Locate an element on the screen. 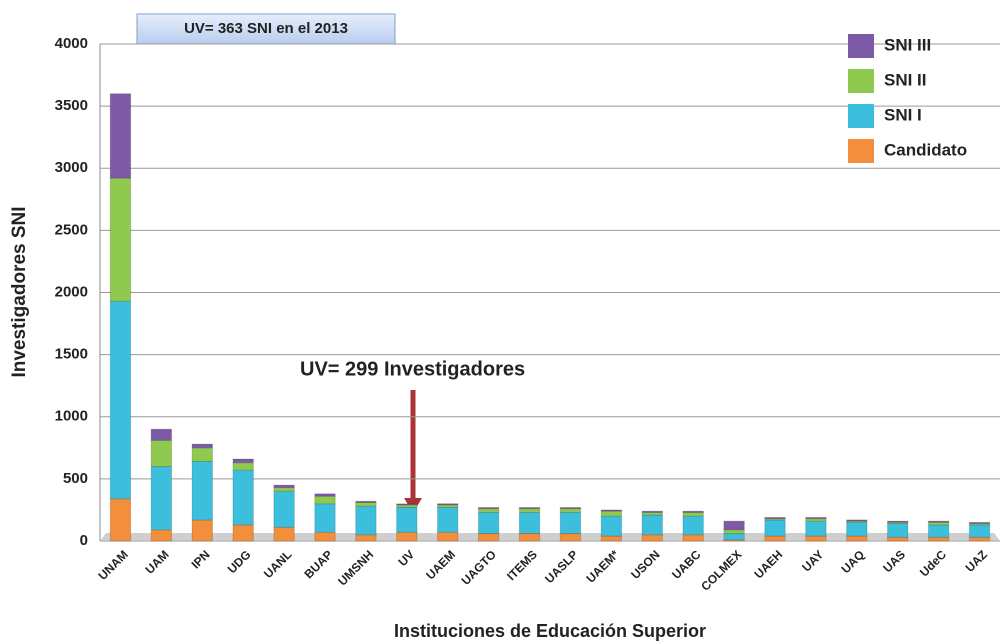  x-tick-label: UMSNH is located at coordinates (355, 567).